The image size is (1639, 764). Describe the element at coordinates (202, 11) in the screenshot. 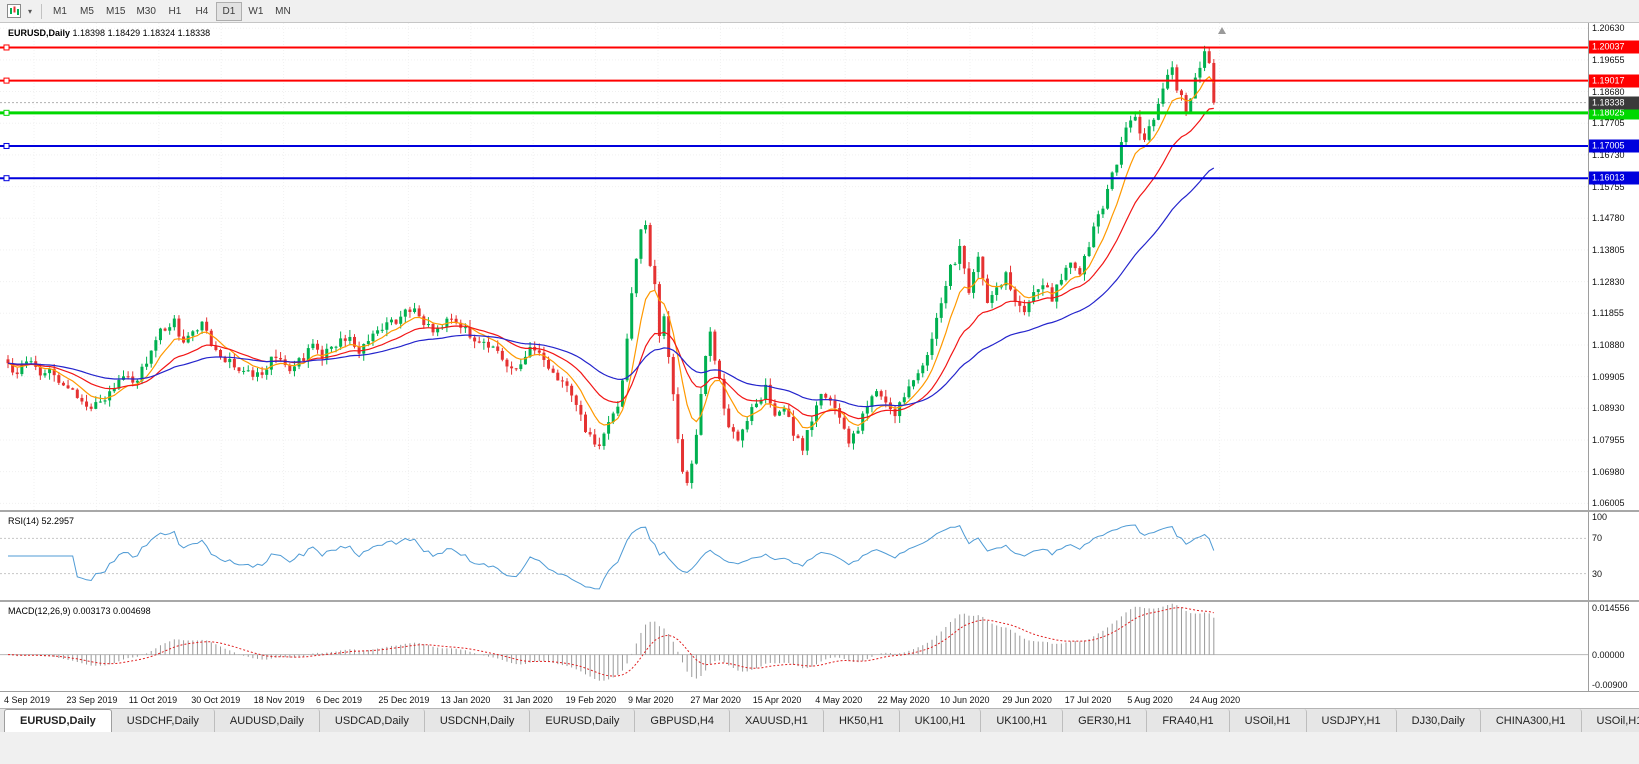

I see `timeframe-button-h4: H4` at that location.